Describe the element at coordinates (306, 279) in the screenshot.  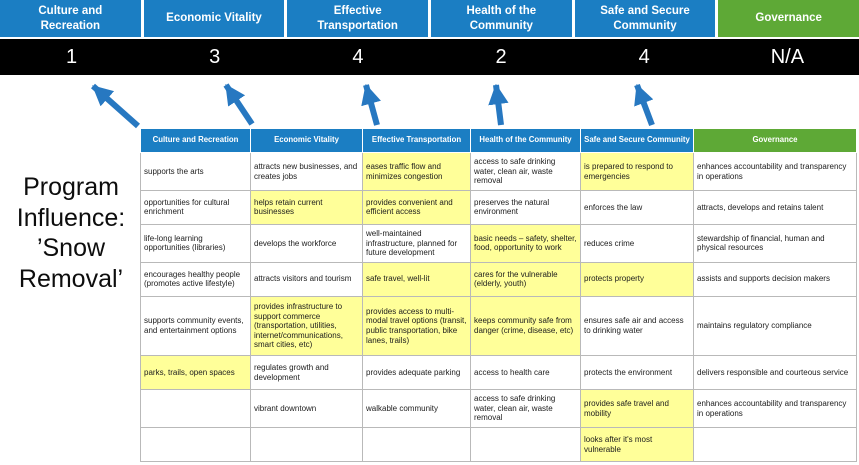
I see `matrix-cell-r4-c2: attracts visitors and tourism` at that location.